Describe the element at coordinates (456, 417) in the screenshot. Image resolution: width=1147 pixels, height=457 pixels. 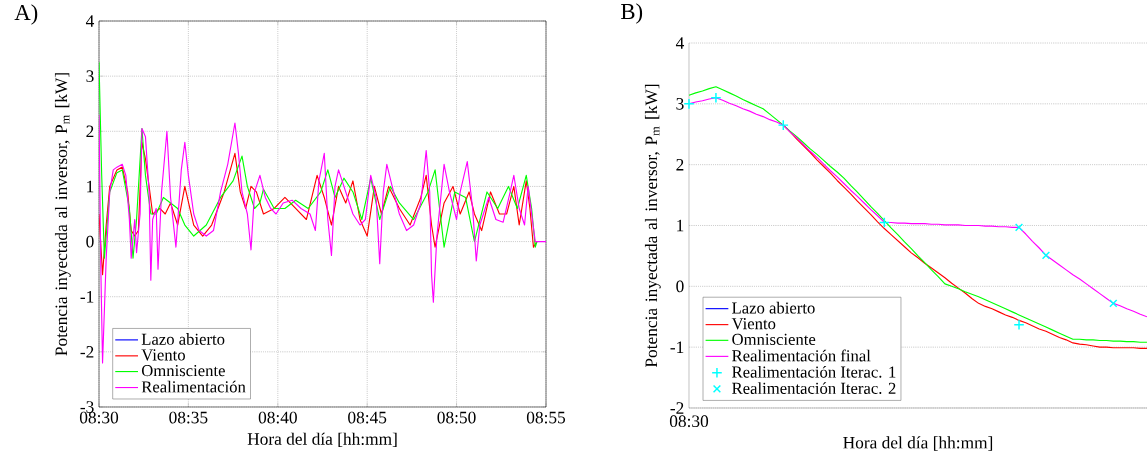
I see `x-tick-label: 08:50` at that location.